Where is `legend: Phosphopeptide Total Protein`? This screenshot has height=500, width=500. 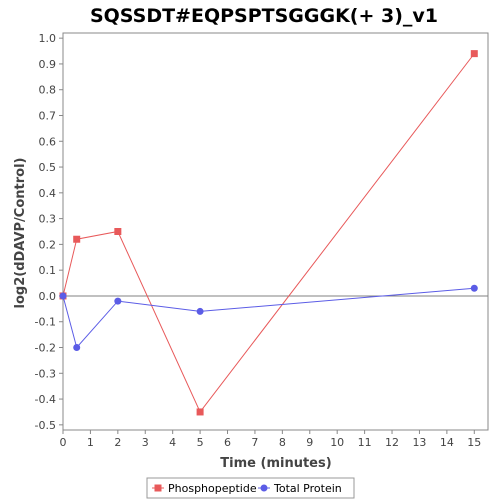 legend: Phosphopeptide Total Protein is located at coordinates (250, 488).